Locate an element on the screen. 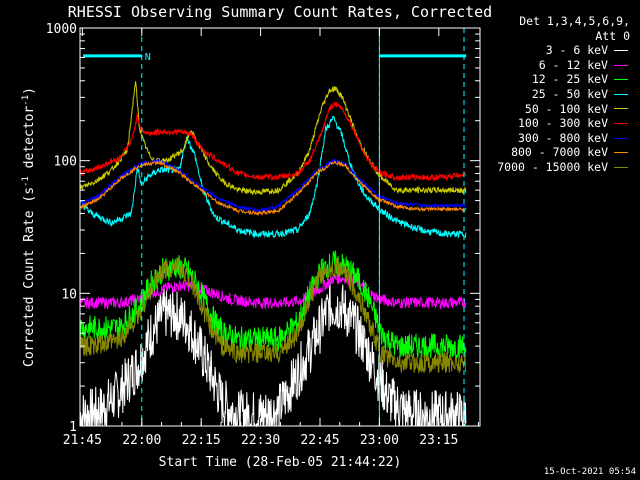 This screenshot has width=640, height=480. legend-entry: 100 - 300 keV is located at coordinates (550, 123).